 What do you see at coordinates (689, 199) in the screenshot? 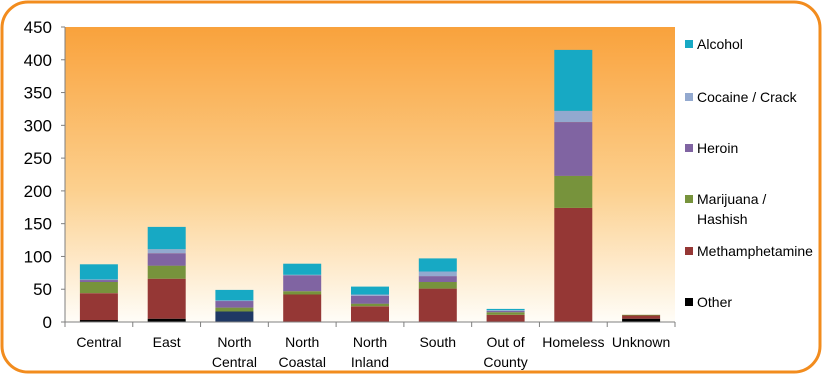
I see `legend-swatch-marijuana-hashish` at bounding box center [689, 199].